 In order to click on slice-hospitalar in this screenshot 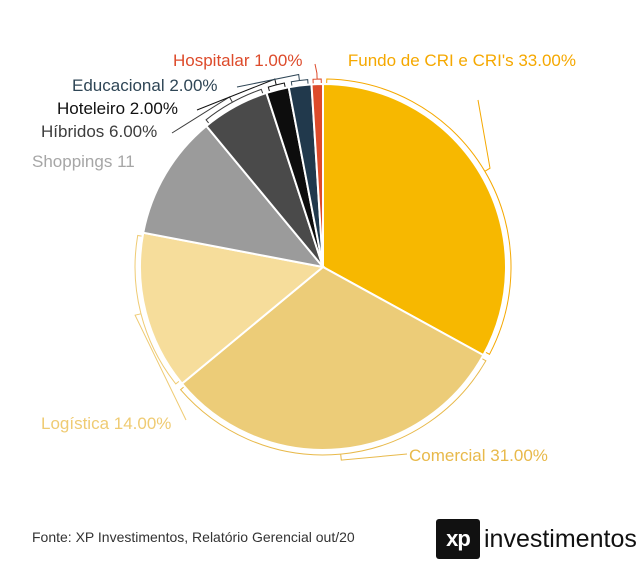, I will do `click(317, 175)`.